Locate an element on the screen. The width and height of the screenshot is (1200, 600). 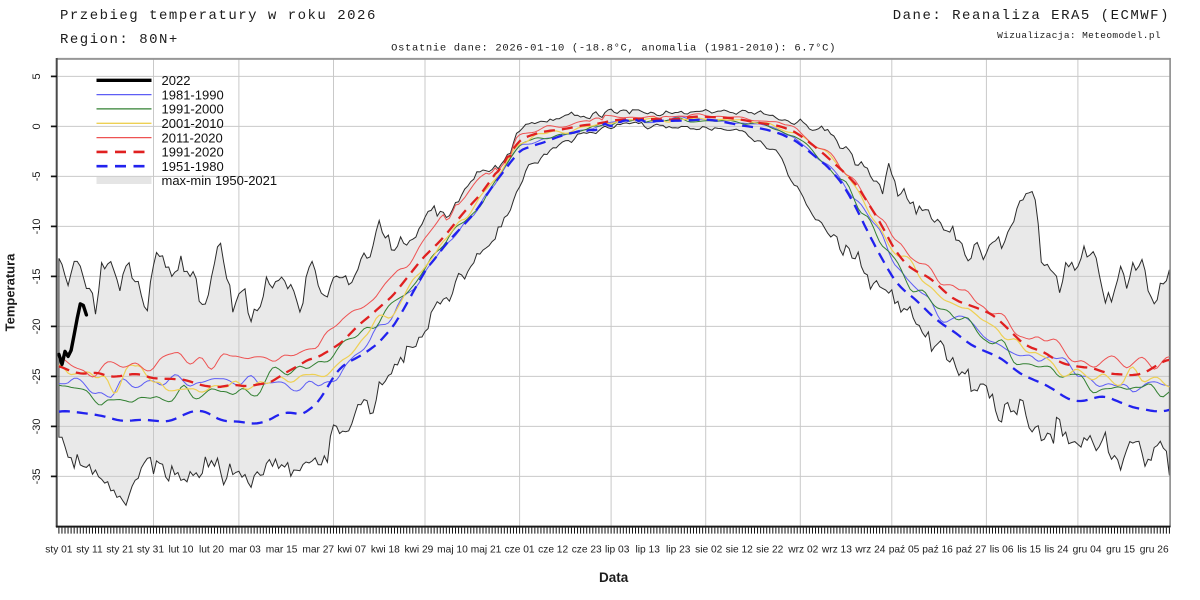
svg-text: 2022 is located at coordinates (176, 80).